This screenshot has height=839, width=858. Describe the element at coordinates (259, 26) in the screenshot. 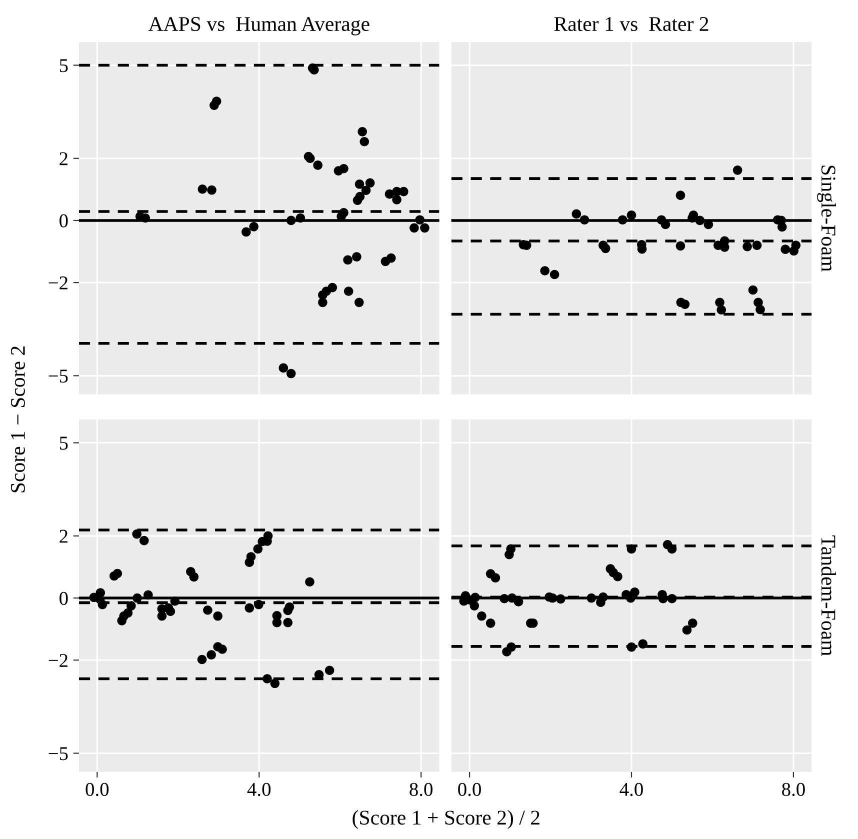

I see `chart-title: AAPS vs Human Average` at that location.